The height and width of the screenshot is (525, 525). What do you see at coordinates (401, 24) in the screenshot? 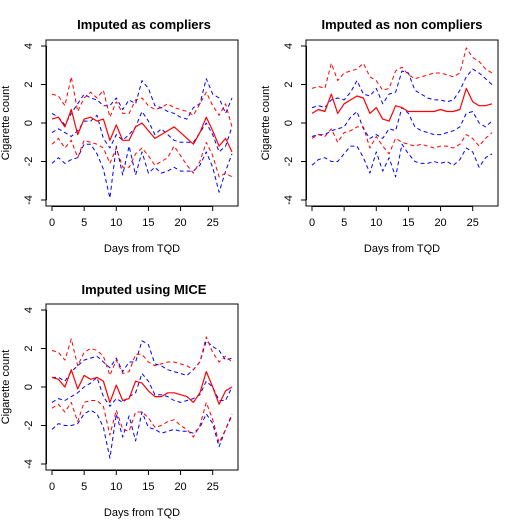
I see `chart-title: Imputed as non compliers` at bounding box center [401, 24].